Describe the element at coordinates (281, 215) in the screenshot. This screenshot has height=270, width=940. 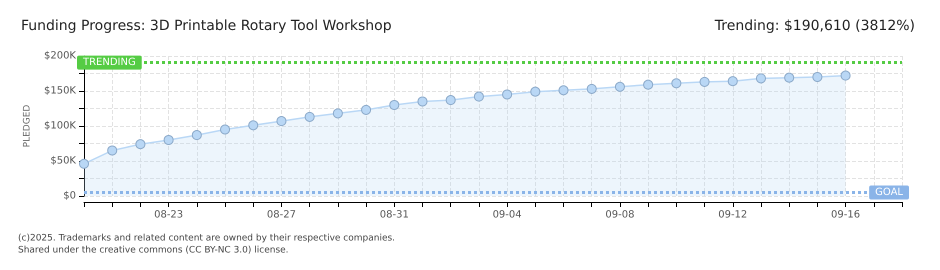
I see `x-tick-label: 08-27` at that location.